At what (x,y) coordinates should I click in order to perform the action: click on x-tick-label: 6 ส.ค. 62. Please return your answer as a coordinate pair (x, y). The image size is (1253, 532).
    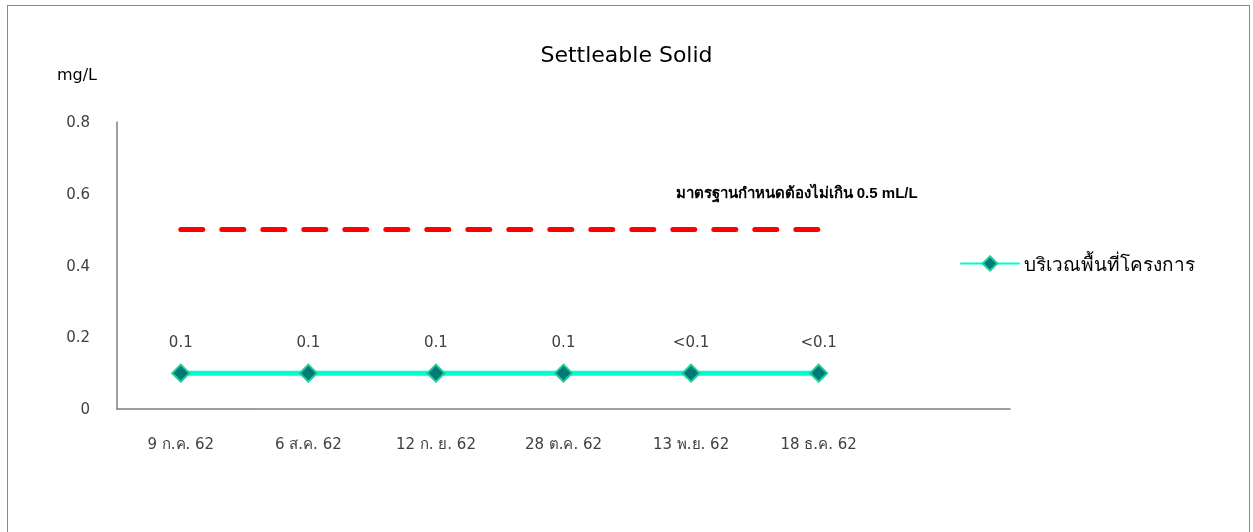
    Looking at the image, I should click on (308, 443).